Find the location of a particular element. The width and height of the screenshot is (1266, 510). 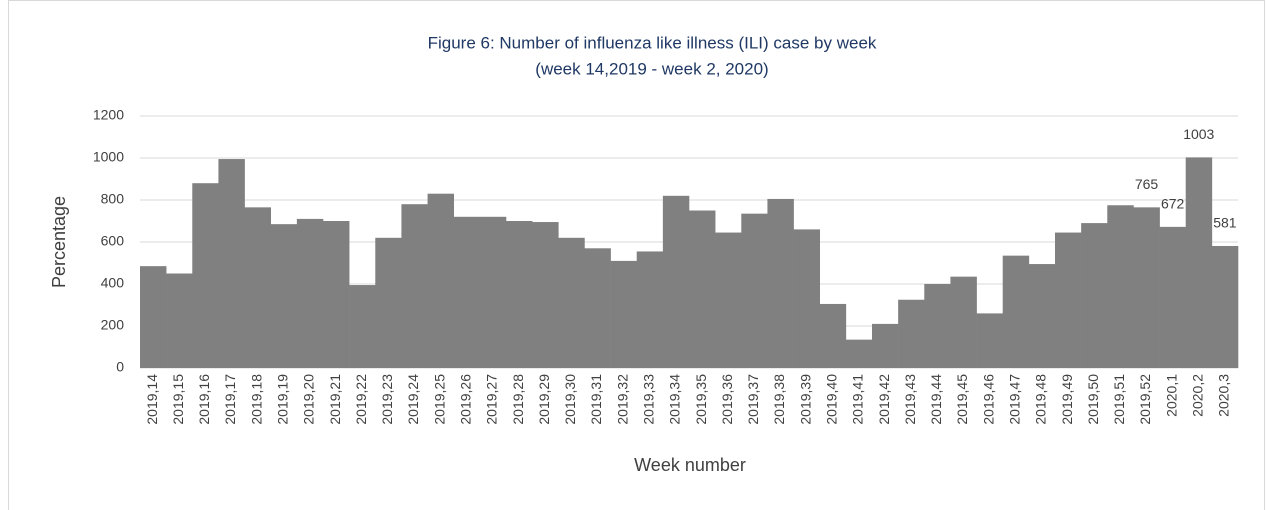

x-tick-label: 2020,3 is located at coordinates (1224, 395).